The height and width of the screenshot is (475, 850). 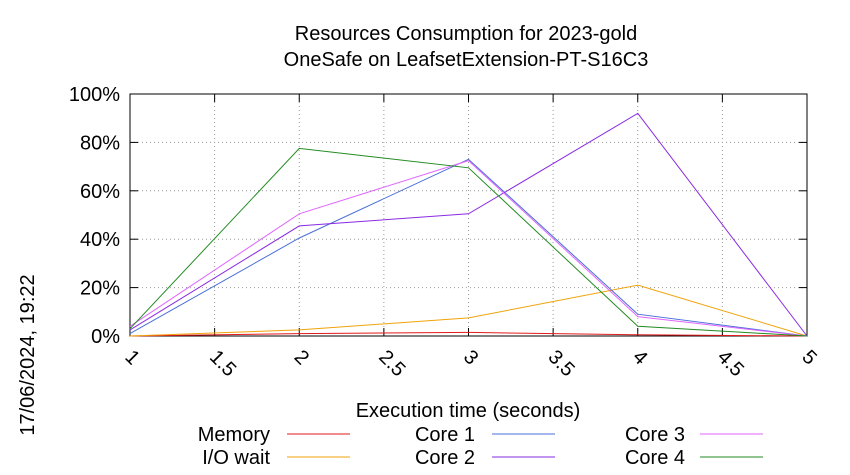 I want to click on legend-label: Core 1, so click(x=445, y=435).